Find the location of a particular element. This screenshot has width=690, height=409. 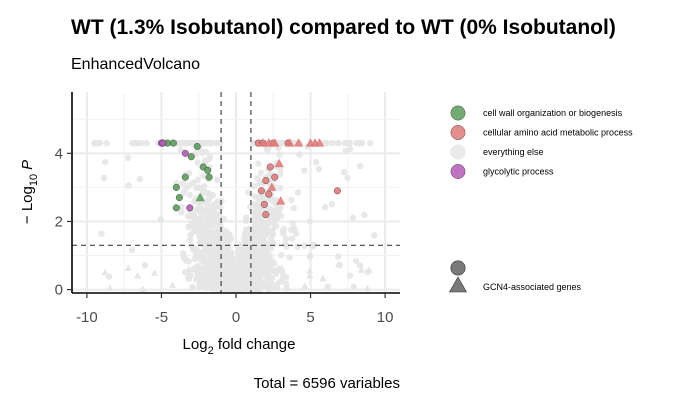

y-tick-label: 2 is located at coordinates (59, 221).